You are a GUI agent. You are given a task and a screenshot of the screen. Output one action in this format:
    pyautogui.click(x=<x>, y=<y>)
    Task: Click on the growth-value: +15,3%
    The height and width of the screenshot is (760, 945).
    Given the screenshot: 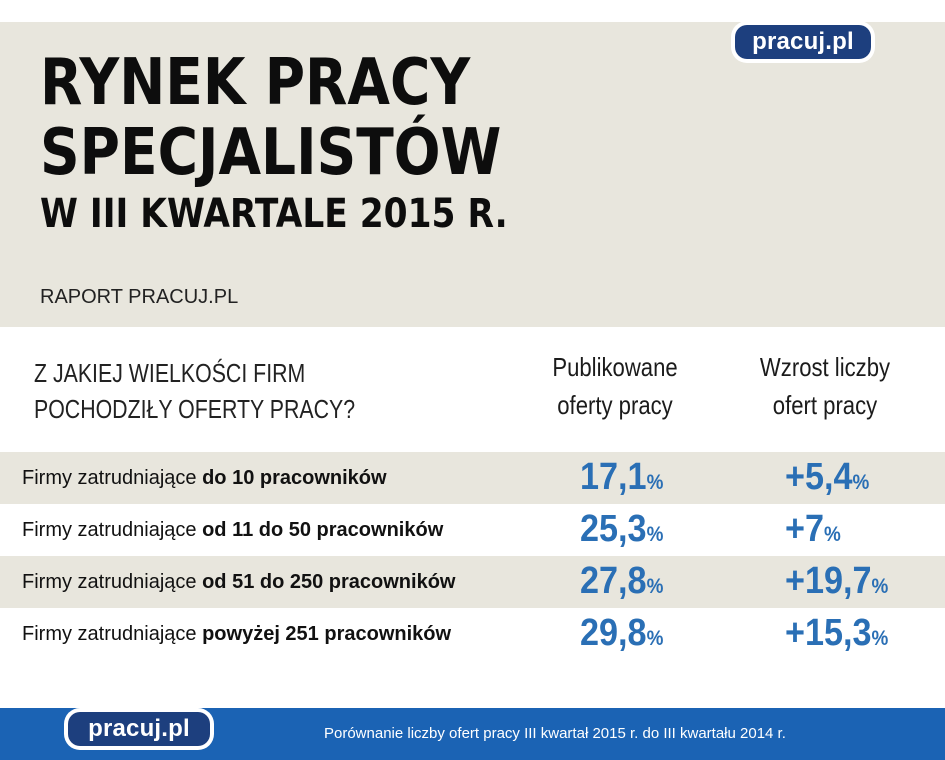 What is the action you would take?
    pyautogui.click(x=837, y=633)
    